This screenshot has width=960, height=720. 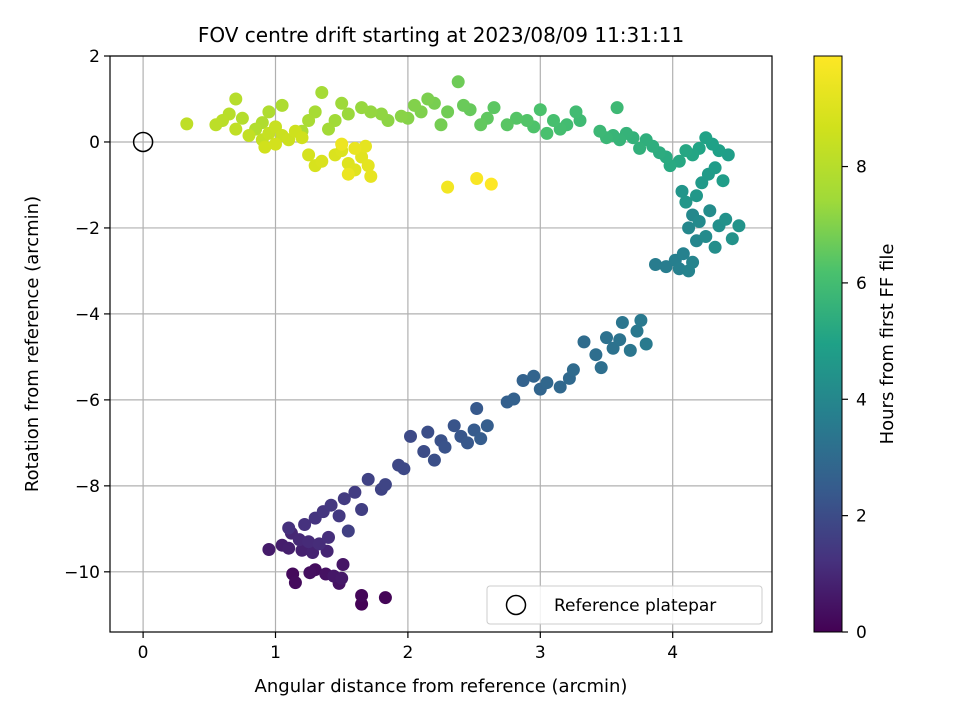 I want to click on y-axis-ticks: 2 0 −2 −4 −6 −8 −10, so click(x=87, y=315).